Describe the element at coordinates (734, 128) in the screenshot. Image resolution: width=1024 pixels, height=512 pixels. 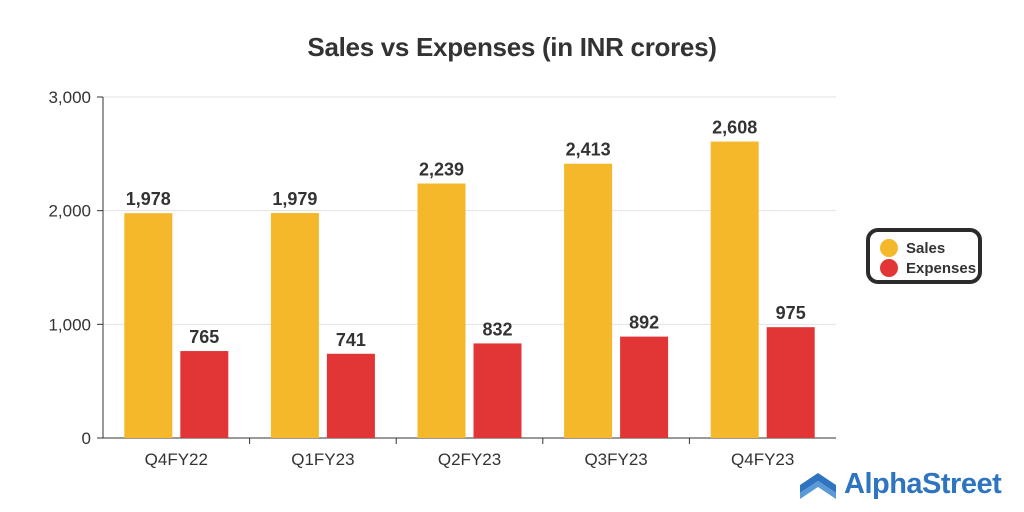
I see `data-label-sales: 2,608` at that location.